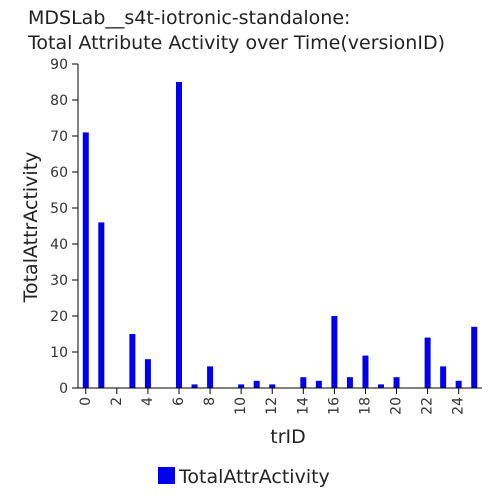 The width and height of the screenshot is (500, 500). I want to click on x-tick-label: 20, so click(397, 406).